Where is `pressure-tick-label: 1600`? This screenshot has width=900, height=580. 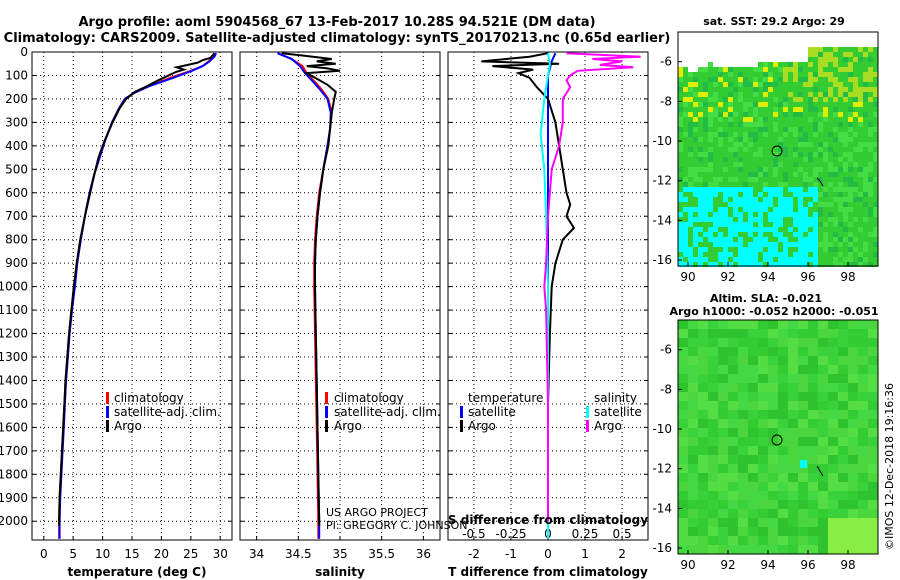 pressure-tick-label: 1600 is located at coordinates (14, 427).